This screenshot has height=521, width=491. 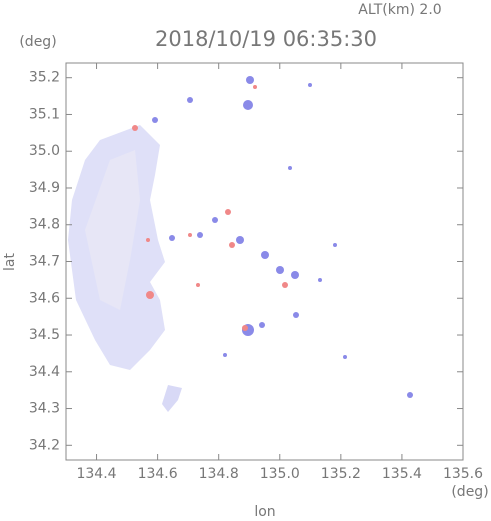 I want to click on y-tick-label: 35.2, so click(x=44, y=78).